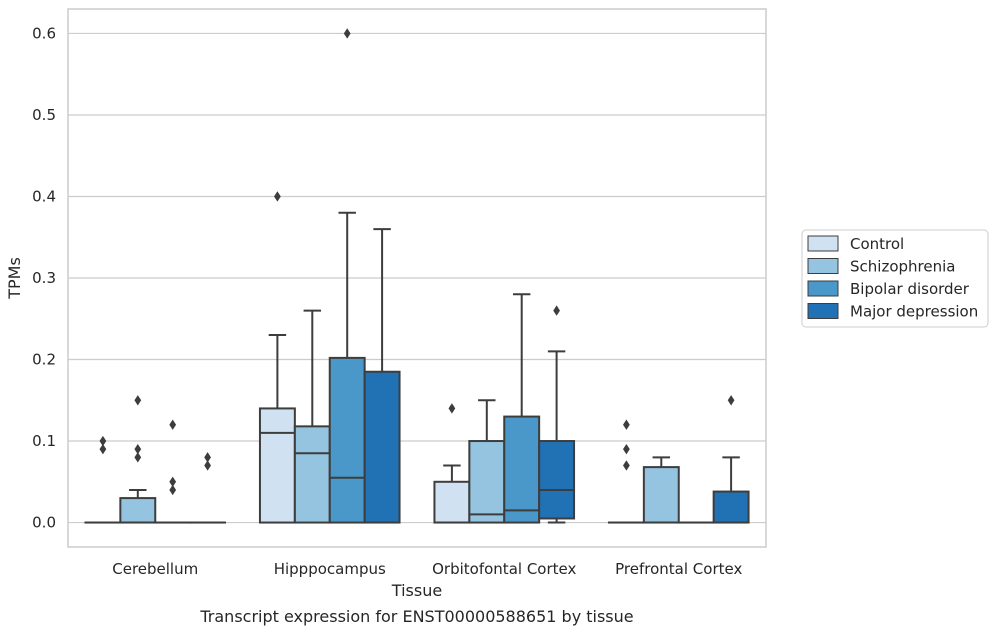 The height and width of the screenshot is (634, 997). Describe the element at coordinates (877, 244) in the screenshot. I see `legend-label: Control` at that location.